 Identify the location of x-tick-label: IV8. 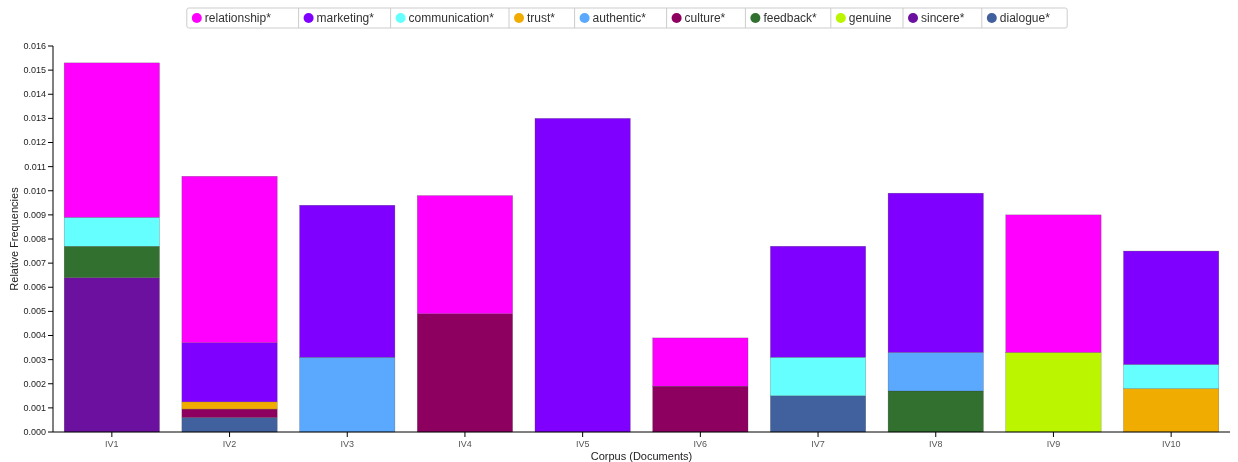
(935, 444).